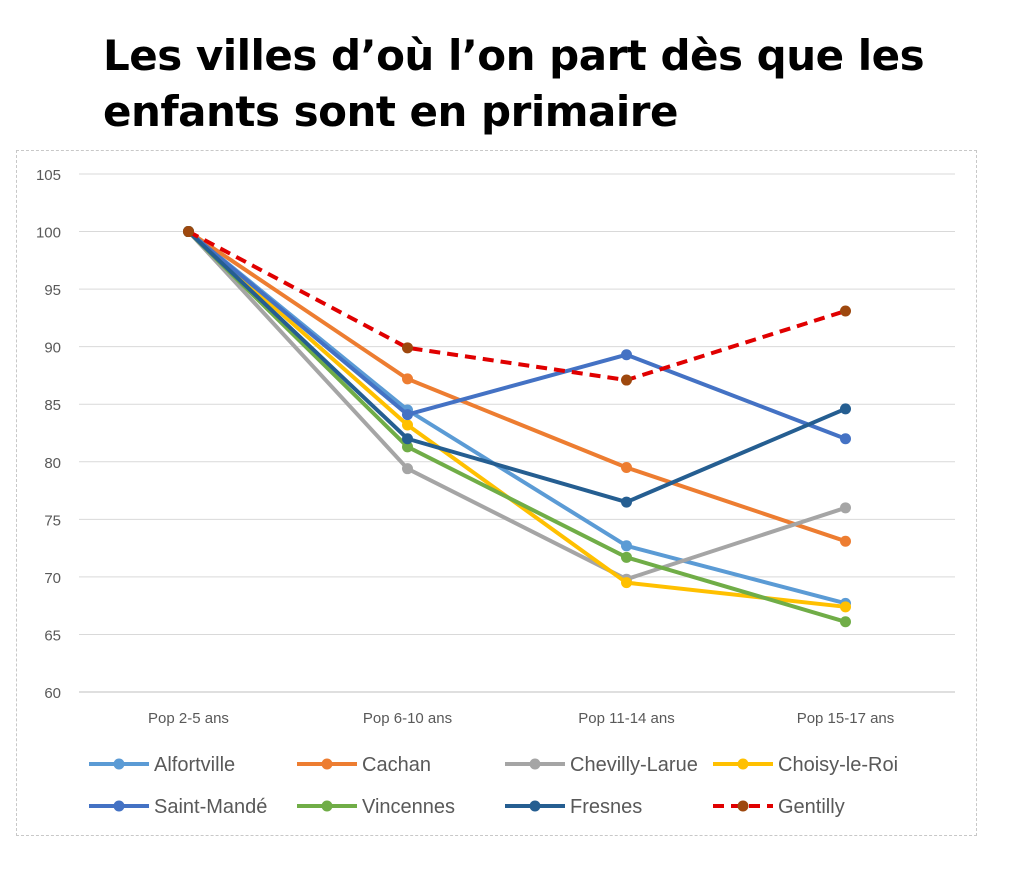 The height and width of the screenshot is (896, 1009). What do you see at coordinates (626, 718) in the screenshot?
I see `x-tick-label: Pop 11-14 ans` at bounding box center [626, 718].